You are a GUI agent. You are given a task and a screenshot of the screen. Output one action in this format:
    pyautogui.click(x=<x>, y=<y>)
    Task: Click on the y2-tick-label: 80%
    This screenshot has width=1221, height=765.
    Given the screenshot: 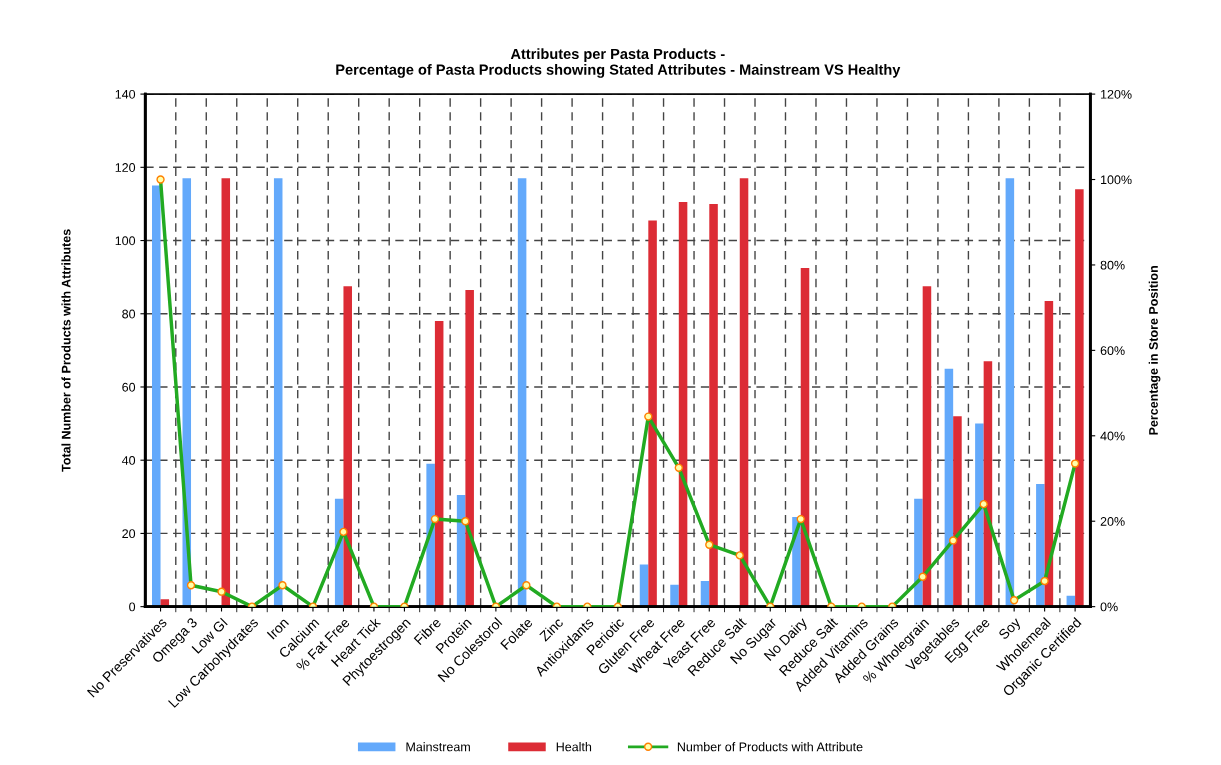 What is the action you would take?
    pyautogui.click(x=1112, y=265)
    